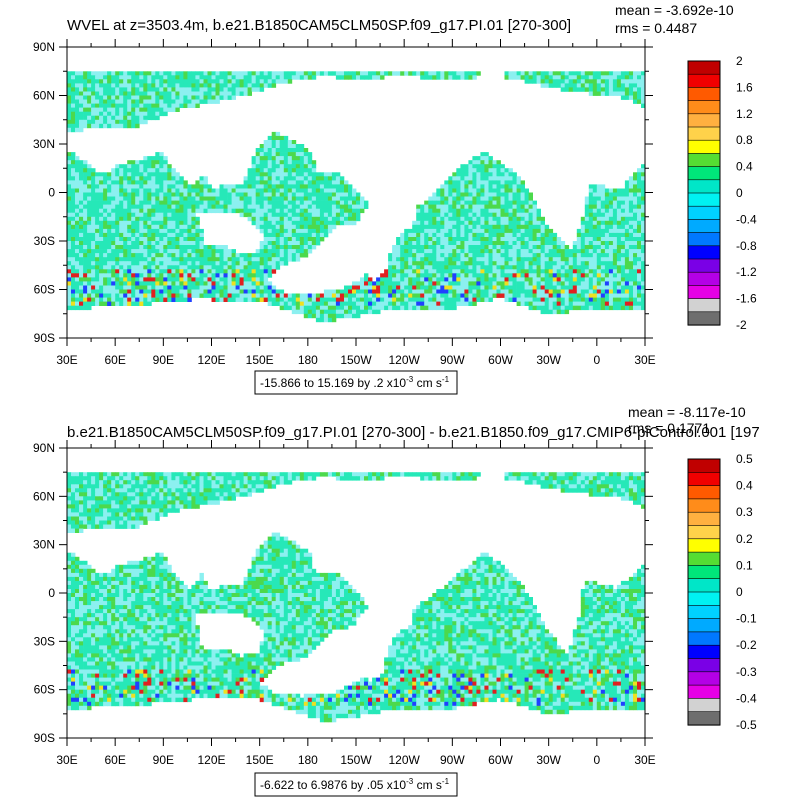 Image resolution: width=800 pixels, height=800 pixels. Describe the element at coordinates (746, 193) in the screenshot. I see `colorbar-labels-top: 2 1.6 1.2 0.8 0.4 0 -0.4 -0.8 -1.2 -1.6 -2` at that location.